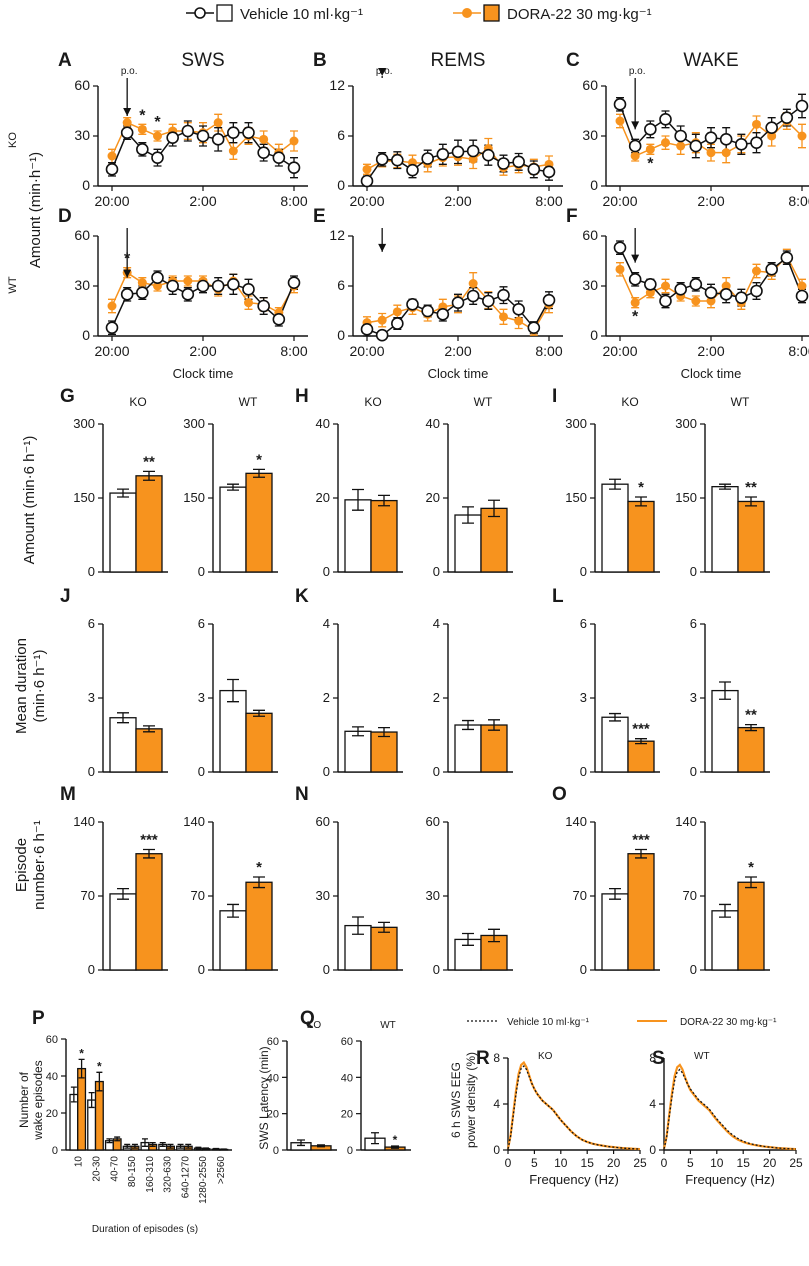 The width and height of the screenshot is (809, 1266). I want to click on row-label-wt: WT, so click(13, 284).